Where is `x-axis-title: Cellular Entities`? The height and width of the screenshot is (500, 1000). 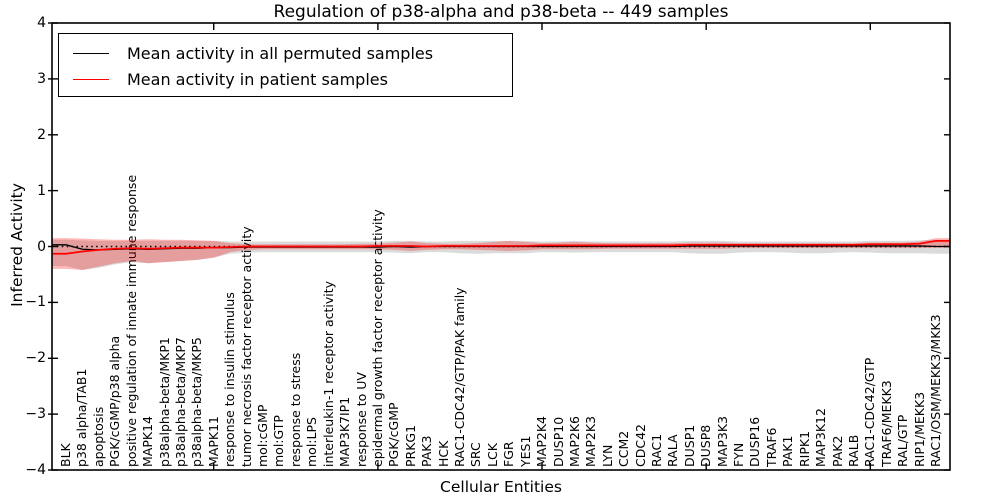
x-axis-title: Cellular Entities is located at coordinates (501, 487).